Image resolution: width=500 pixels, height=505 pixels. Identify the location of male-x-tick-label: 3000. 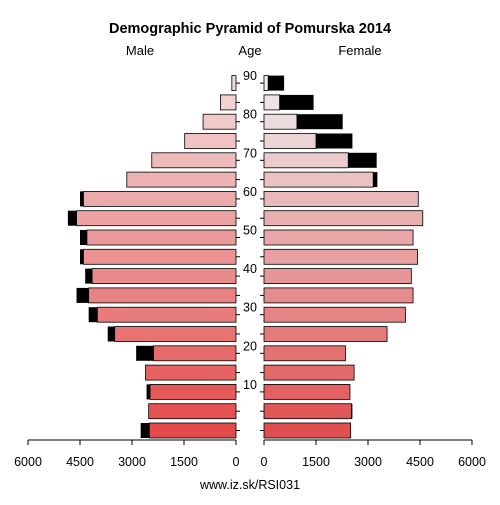
(132, 462).